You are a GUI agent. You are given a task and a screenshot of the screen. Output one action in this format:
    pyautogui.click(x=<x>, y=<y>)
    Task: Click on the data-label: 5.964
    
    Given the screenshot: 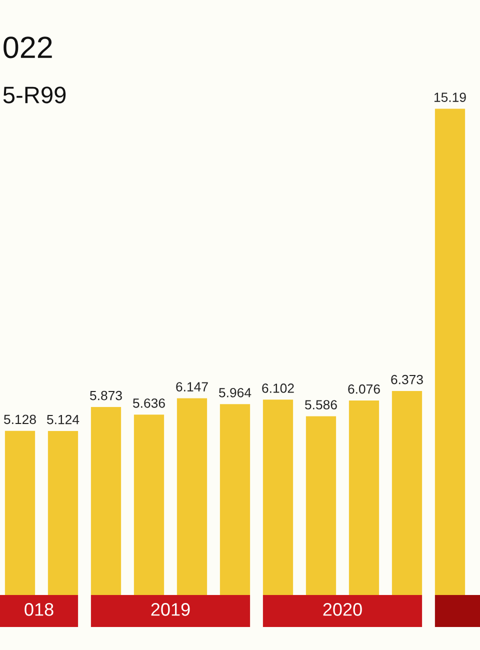 What is the action you would take?
    pyautogui.click(x=235, y=393)
    